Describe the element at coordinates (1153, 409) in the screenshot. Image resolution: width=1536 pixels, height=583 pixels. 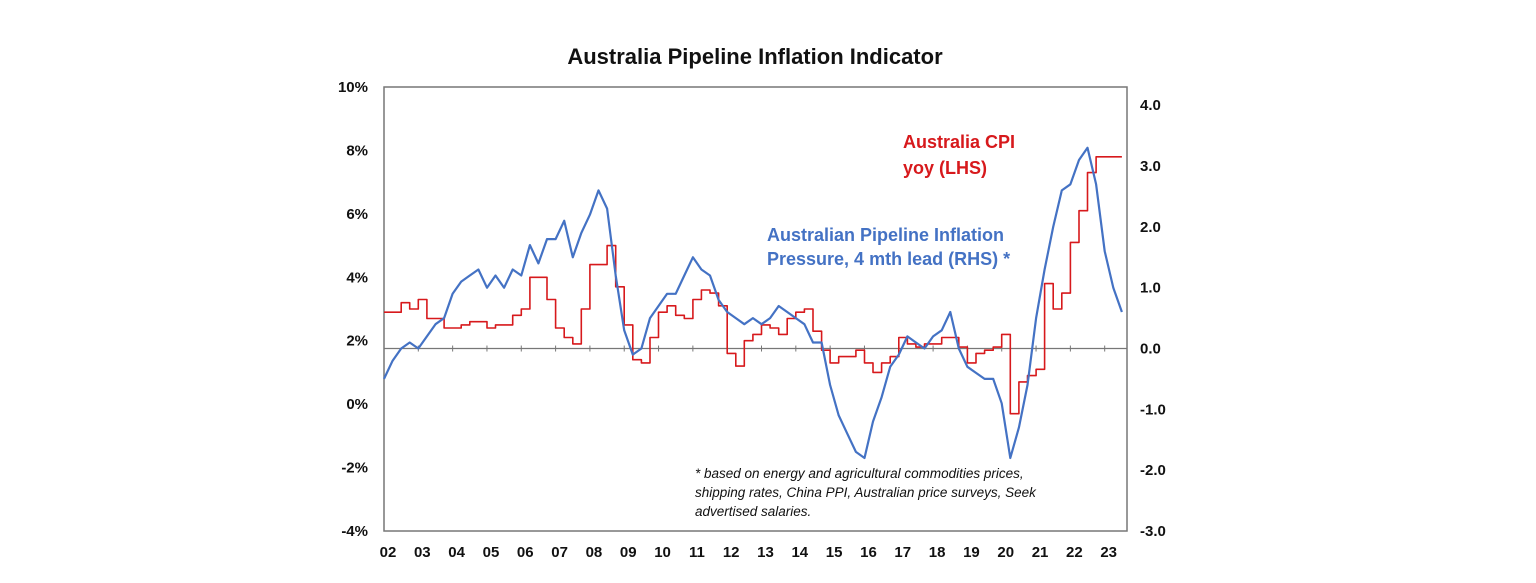
I see `right-y-tick-label: -1.0` at that location.